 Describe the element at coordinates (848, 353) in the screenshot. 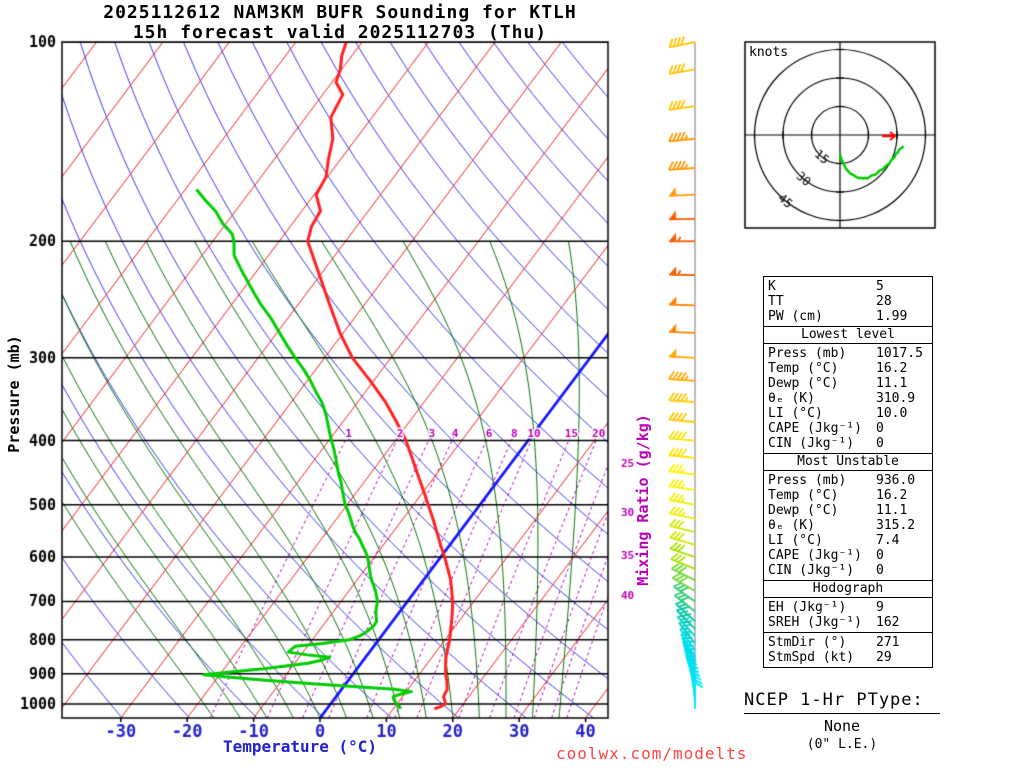

I see `stat-row: Press (mb) 1017.5` at that location.